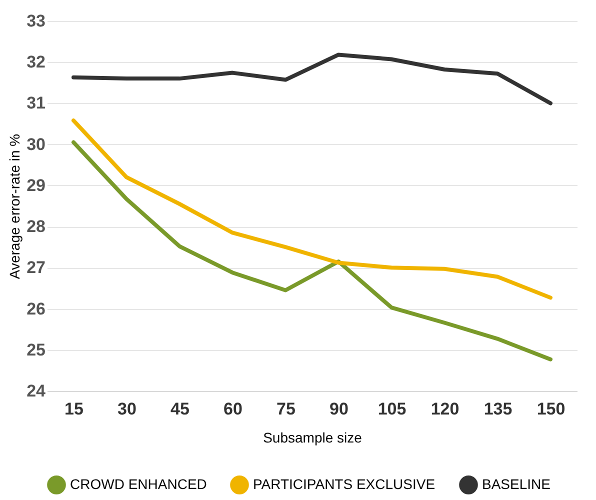  What do you see at coordinates (312, 79) in the screenshot?
I see `line-series` at bounding box center [312, 79].